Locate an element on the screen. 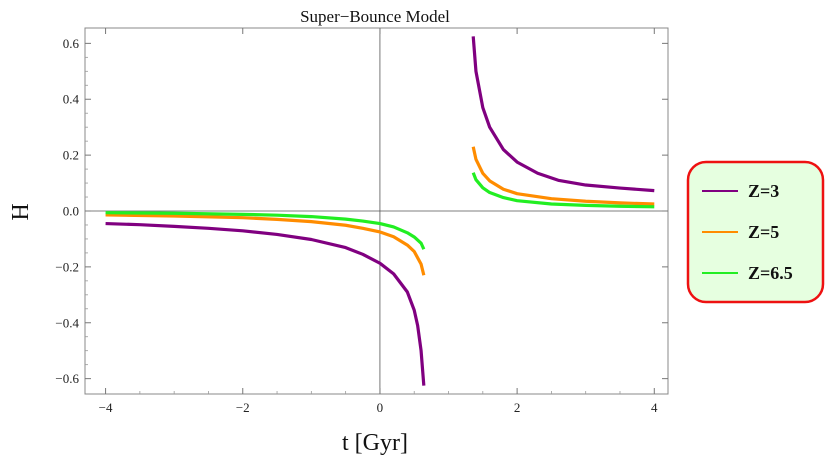 This screenshot has height=467, width=830. y-tick-label: −0.4 is located at coordinates (67, 322).